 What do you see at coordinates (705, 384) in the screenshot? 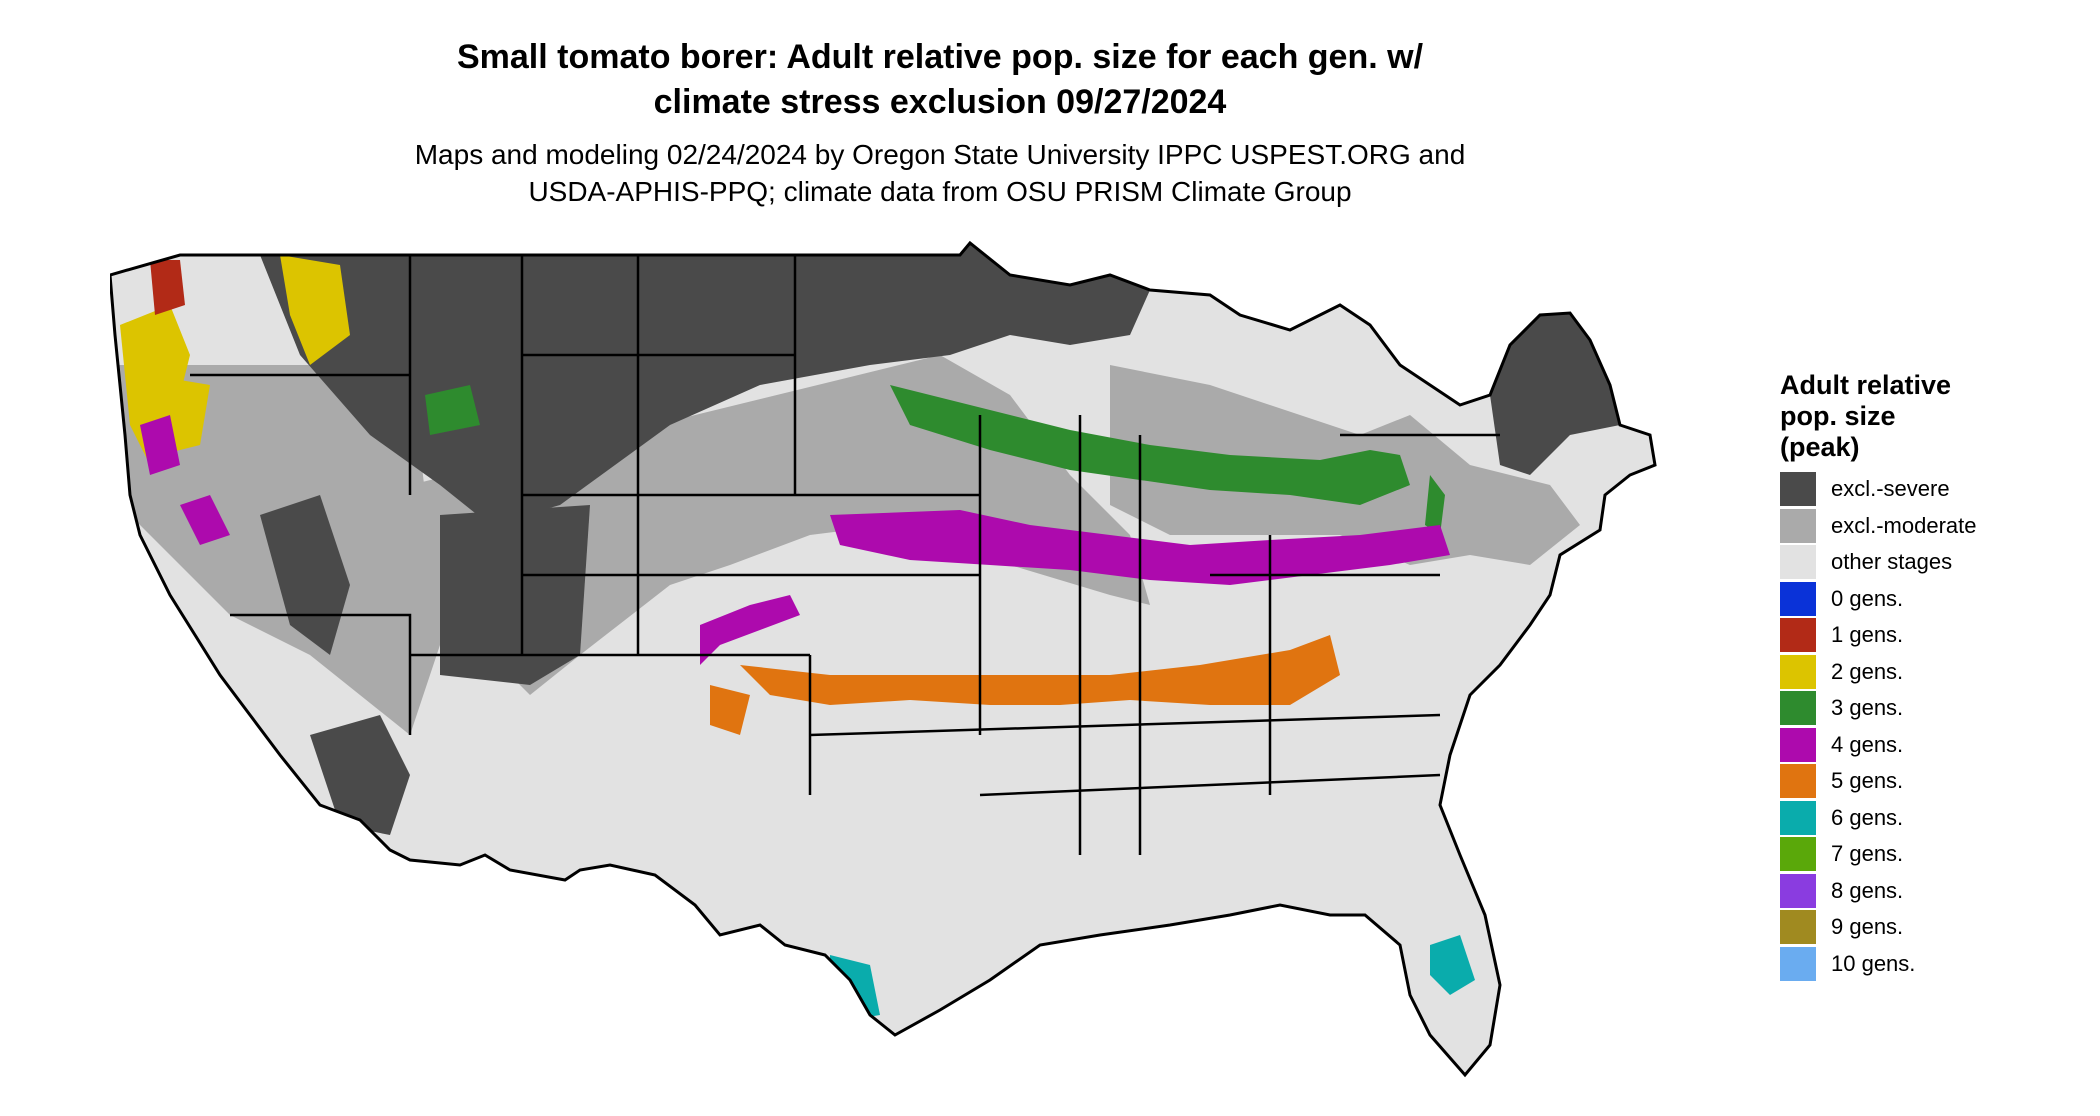
I see `excl-severe-northern-rockies` at bounding box center [705, 384].